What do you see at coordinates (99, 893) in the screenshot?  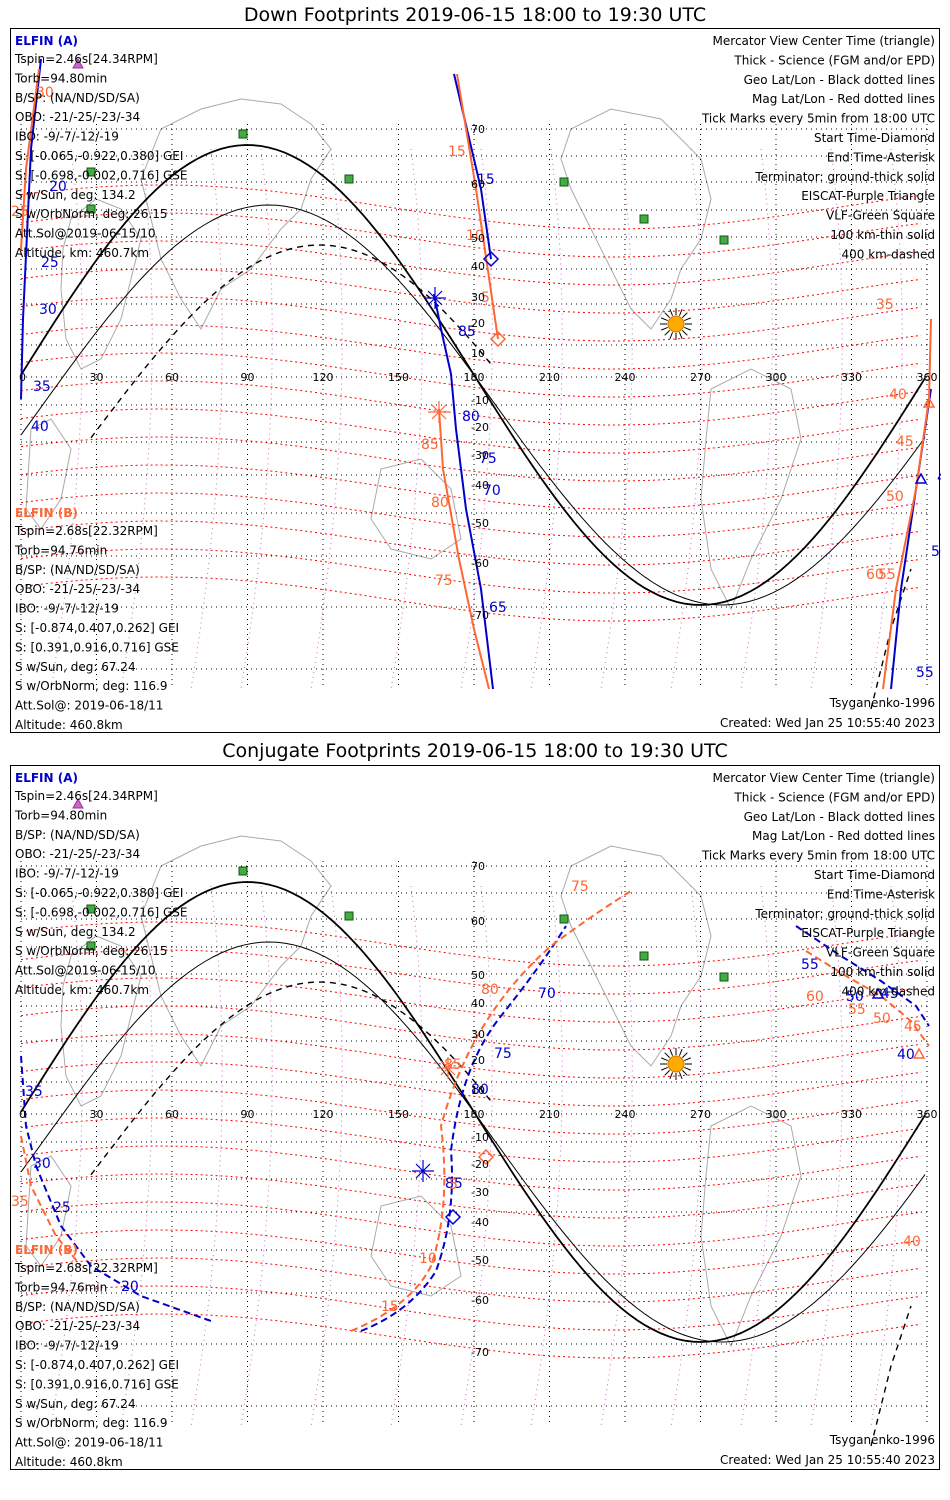 I see `sat-a-info-line: S: [-0.065,-0.922,0.380] GEI` at bounding box center [99, 893].